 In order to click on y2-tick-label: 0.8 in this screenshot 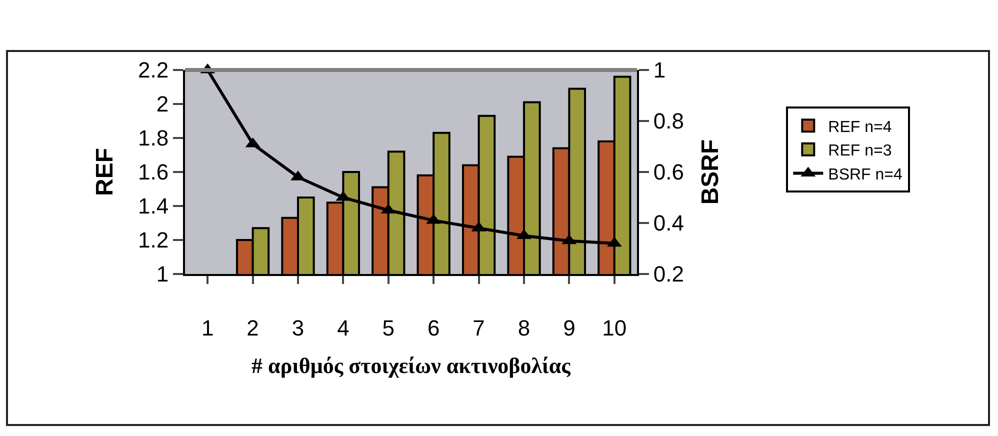, I will do `click(668, 121)`.